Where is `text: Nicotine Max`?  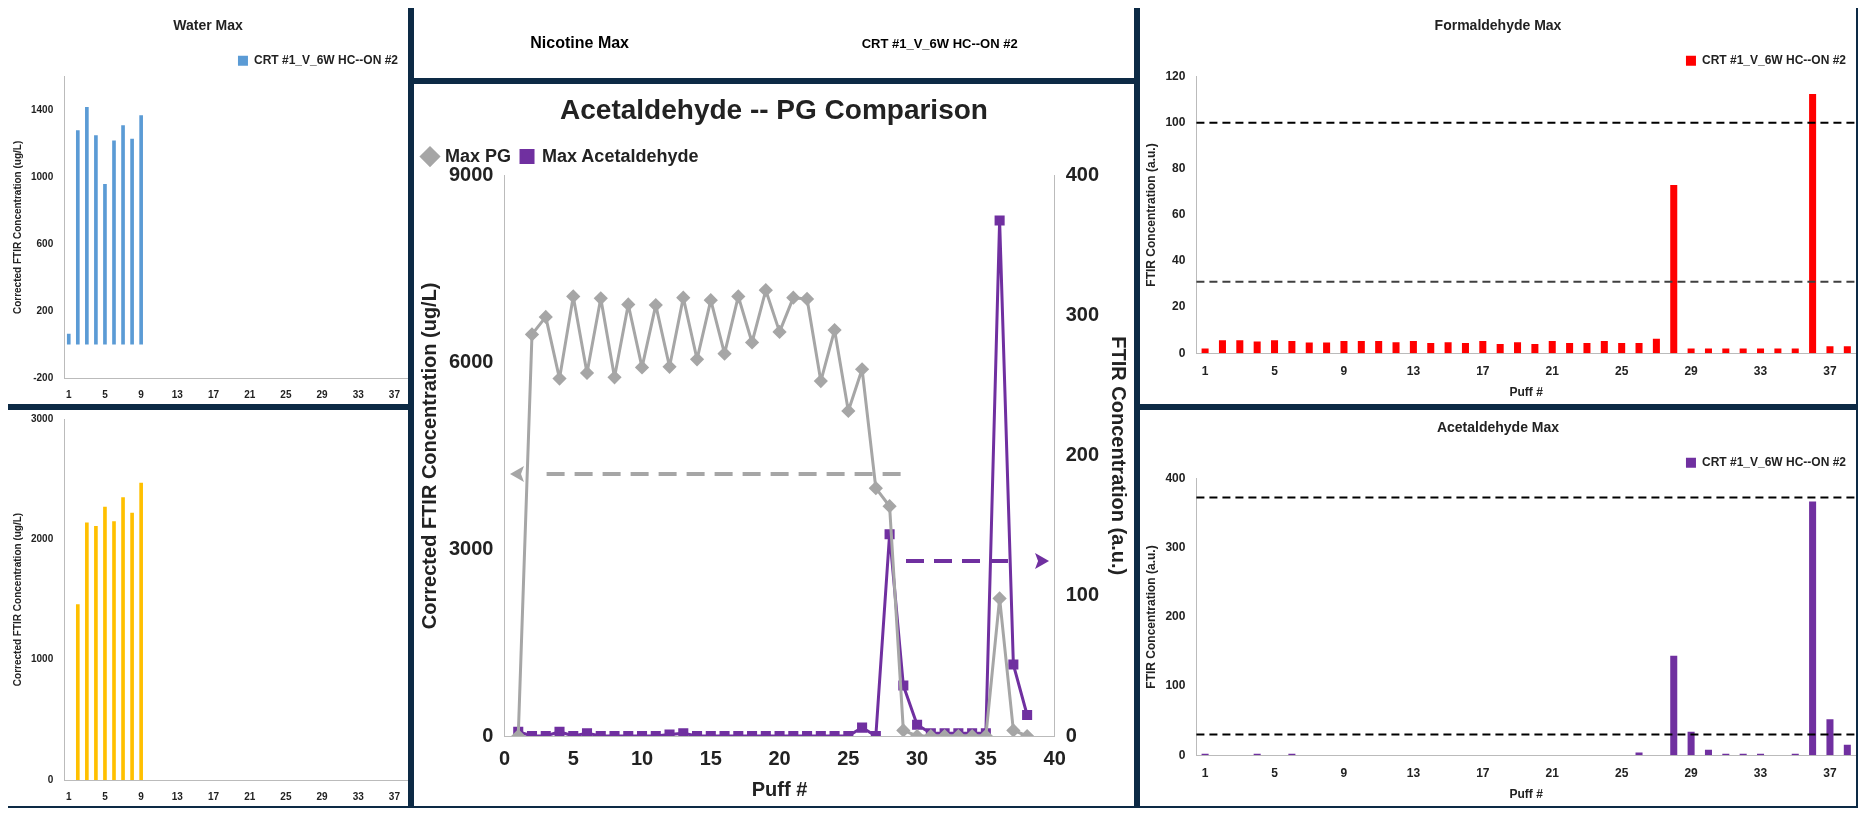
text: Nicotine Max is located at coordinates (579, 43).